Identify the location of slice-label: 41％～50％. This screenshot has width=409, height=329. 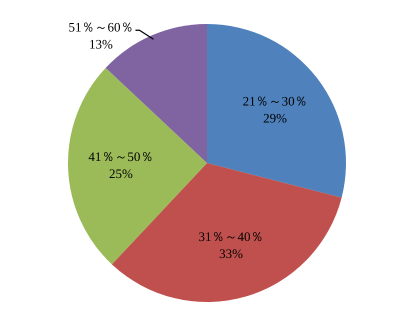
(121, 156).